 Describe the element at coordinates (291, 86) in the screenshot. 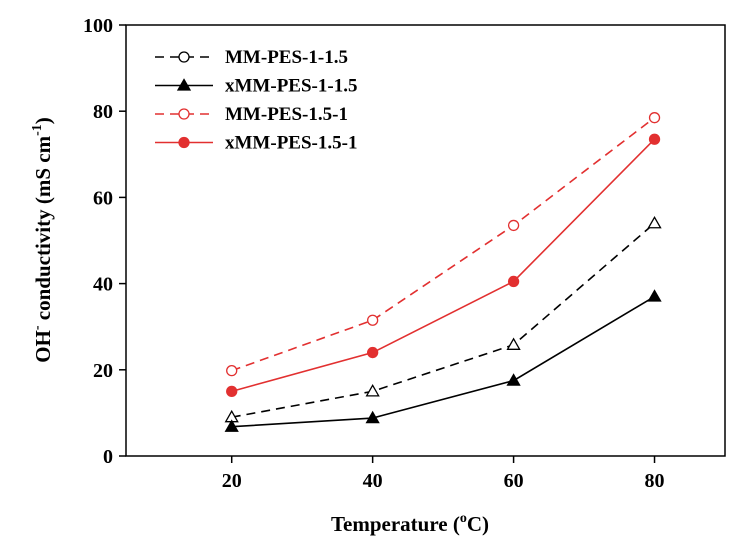

I see `legend-label: xMM-PES-1-1.5` at that location.